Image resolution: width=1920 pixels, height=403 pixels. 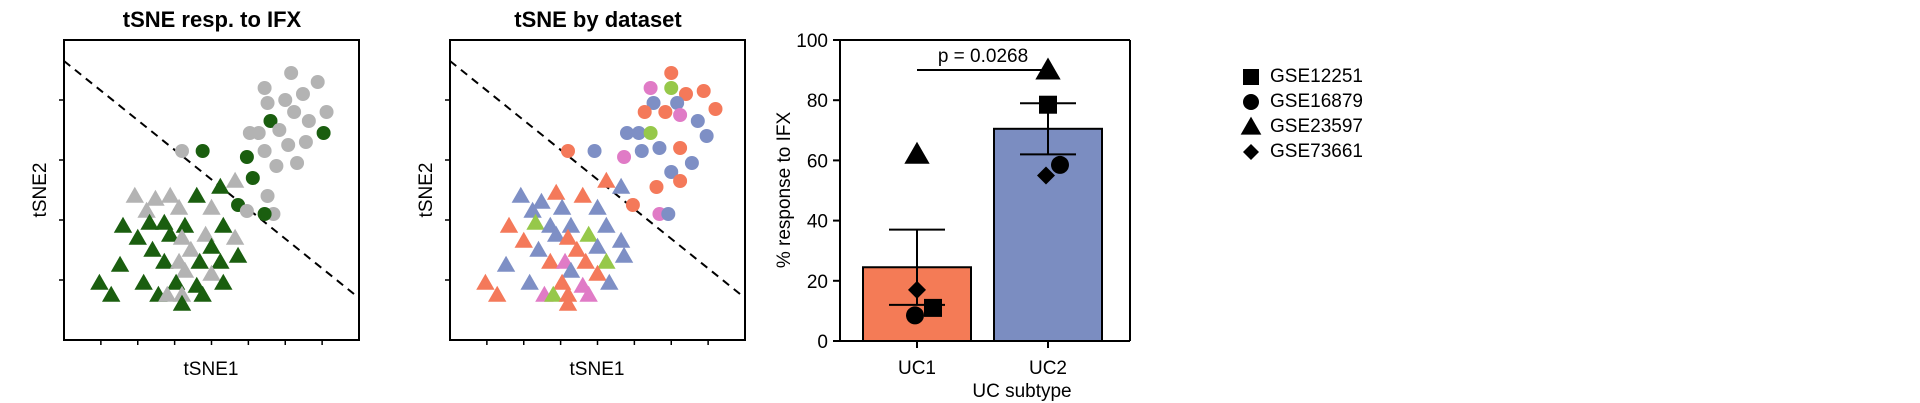 I want to click on x-tick-label: UC2, so click(x=1048, y=368).